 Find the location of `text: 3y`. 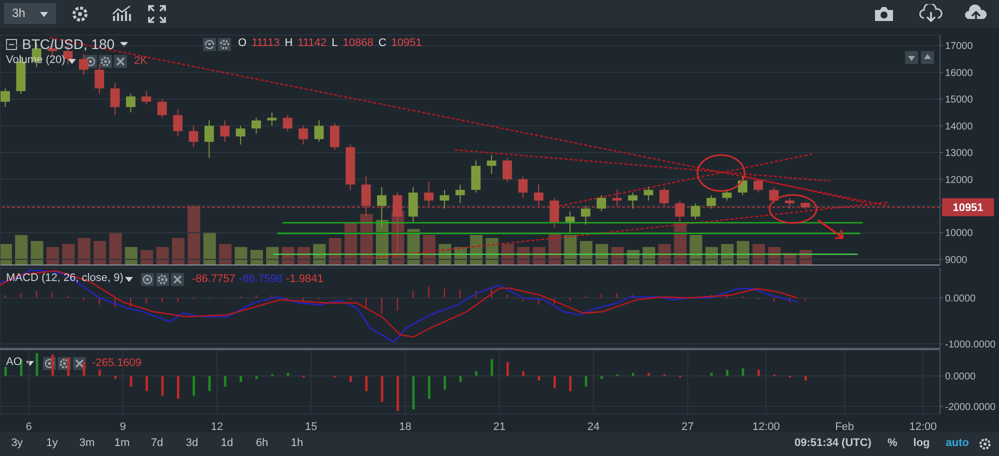

text: 3y is located at coordinates (17, 443).